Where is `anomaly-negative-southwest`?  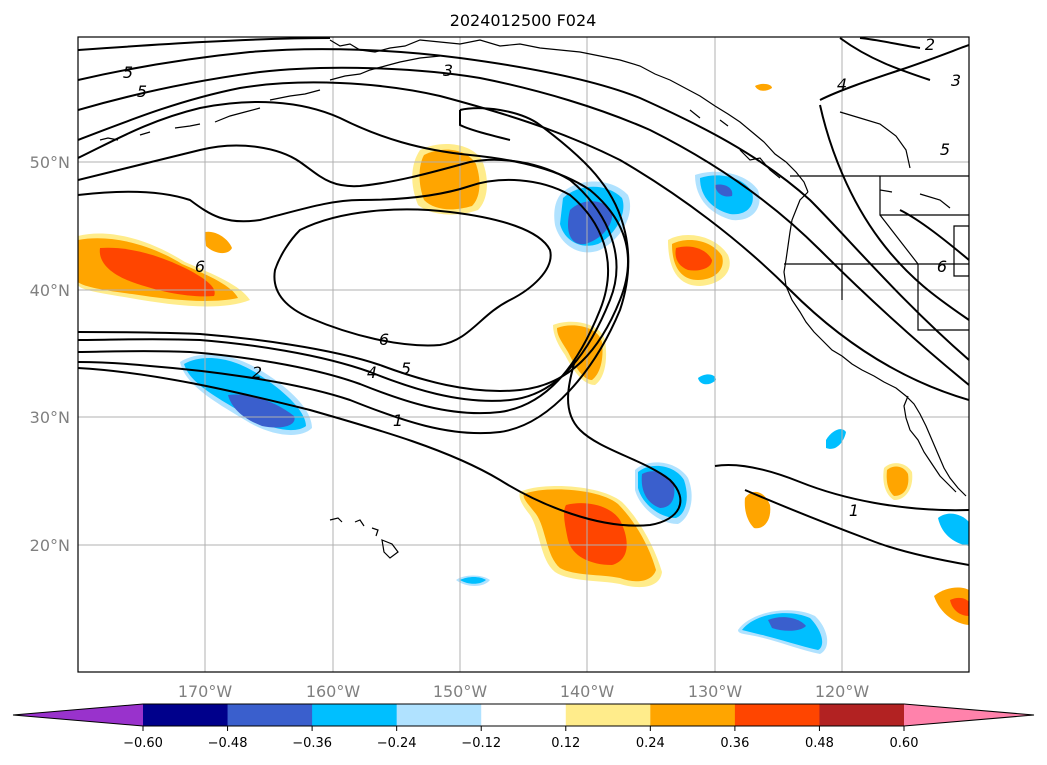
anomaly-negative-southwest is located at coordinates (261, 411).